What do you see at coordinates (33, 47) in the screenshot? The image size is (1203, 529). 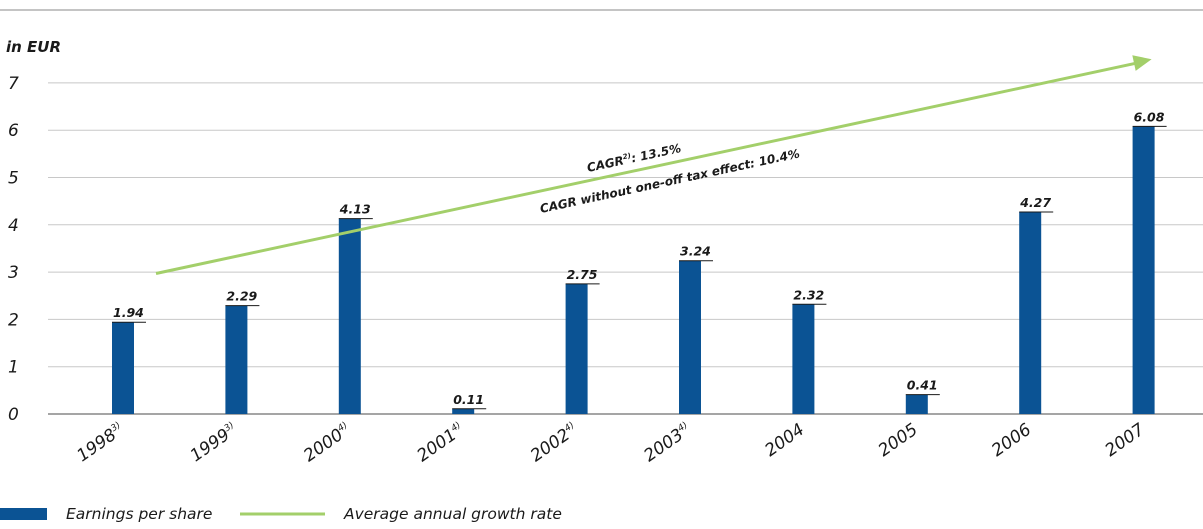 I see `unit-label: in EUR` at bounding box center [33, 47].